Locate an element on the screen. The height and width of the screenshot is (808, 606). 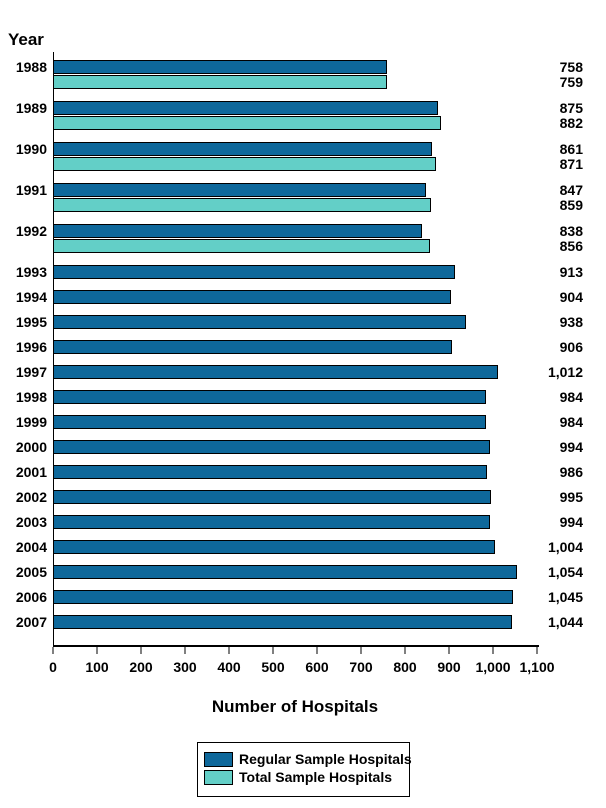
bar-line: 1,044 is located at coordinates (318, 622).